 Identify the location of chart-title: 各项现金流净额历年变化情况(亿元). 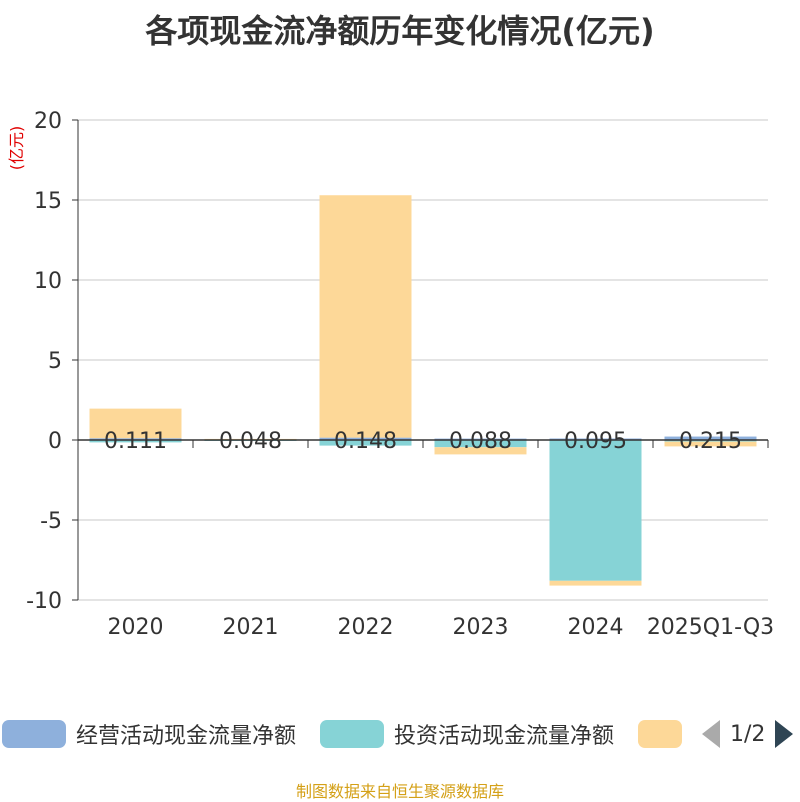
(400, 31).